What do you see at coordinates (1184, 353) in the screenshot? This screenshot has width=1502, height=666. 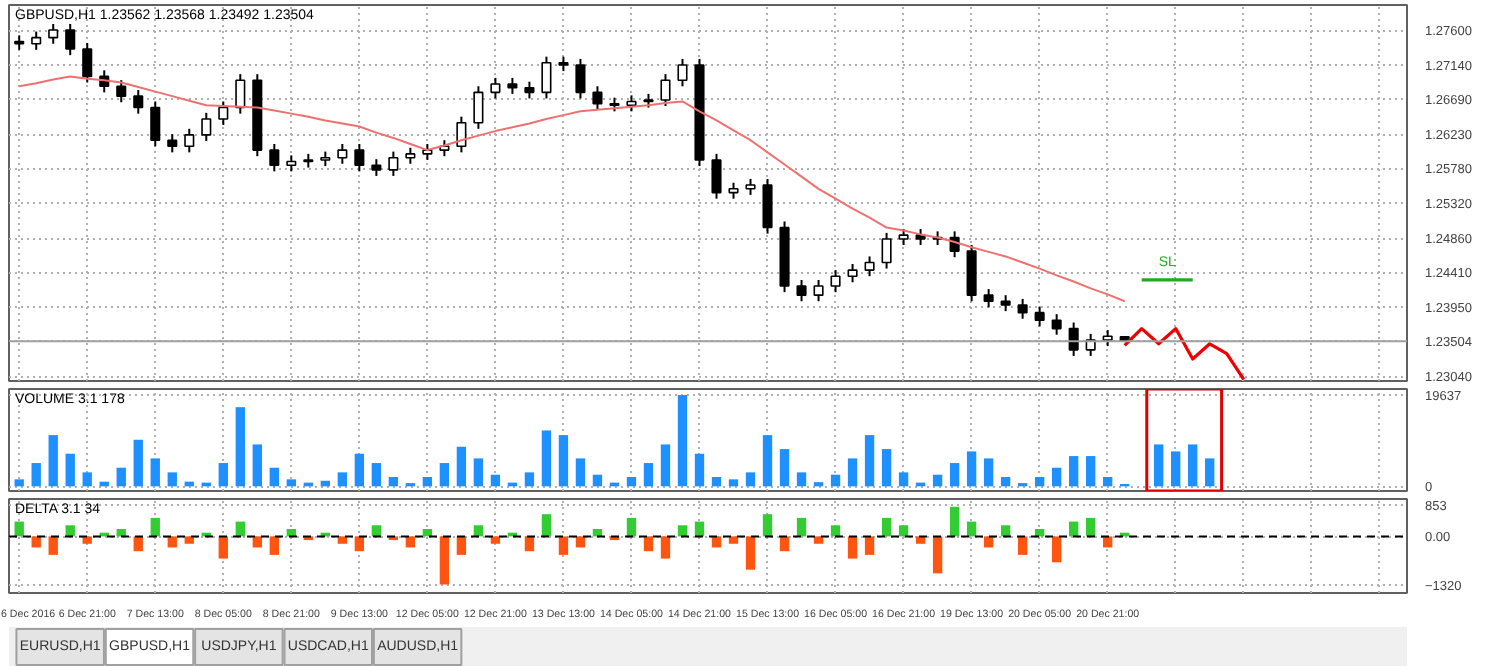 I see `line-series` at bounding box center [1184, 353].